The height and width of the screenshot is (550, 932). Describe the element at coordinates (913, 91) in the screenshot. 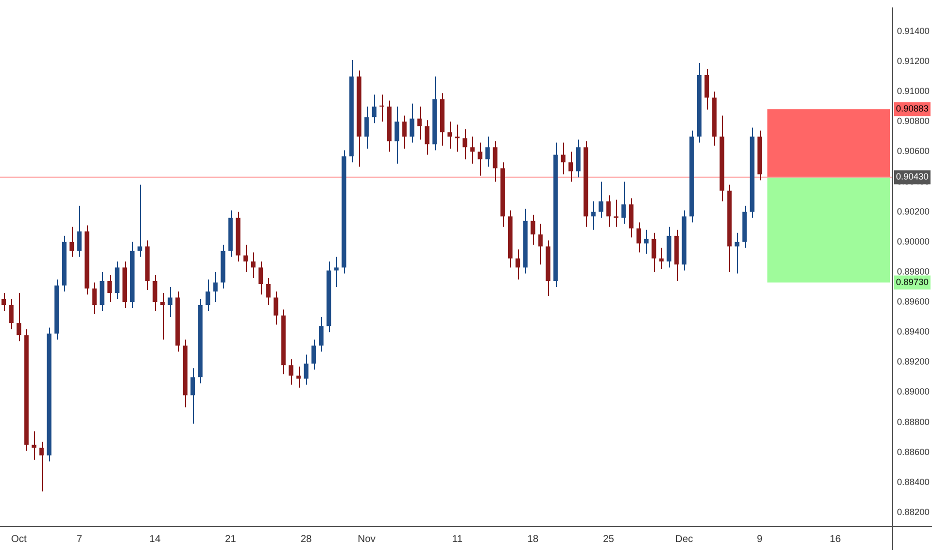

I see `y-tick-label: 0.91000` at that location.